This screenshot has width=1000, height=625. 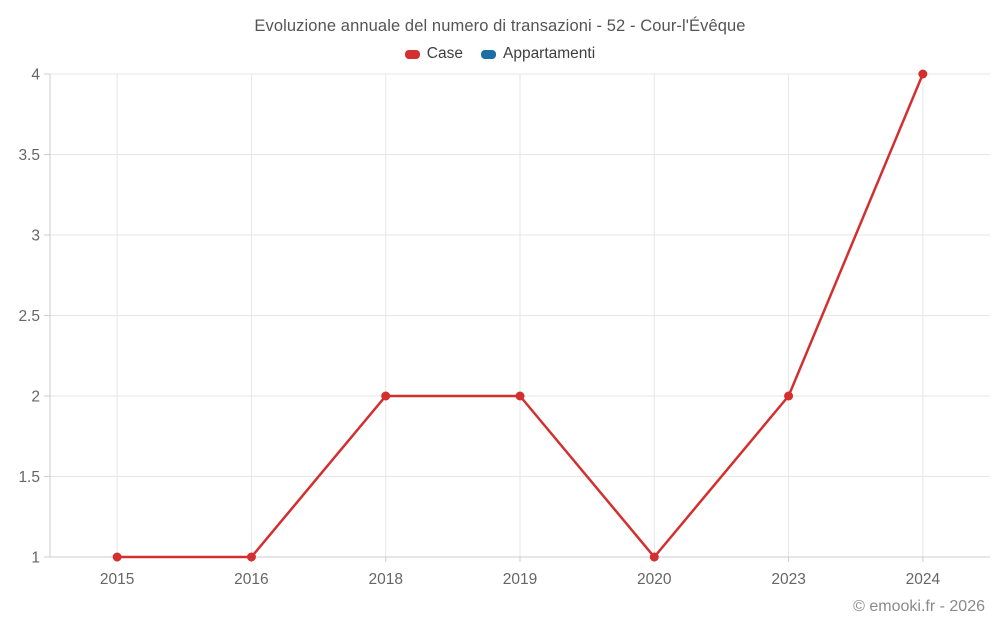 What do you see at coordinates (923, 74) in the screenshot?
I see `data-point-case-2024` at bounding box center [923, 74].